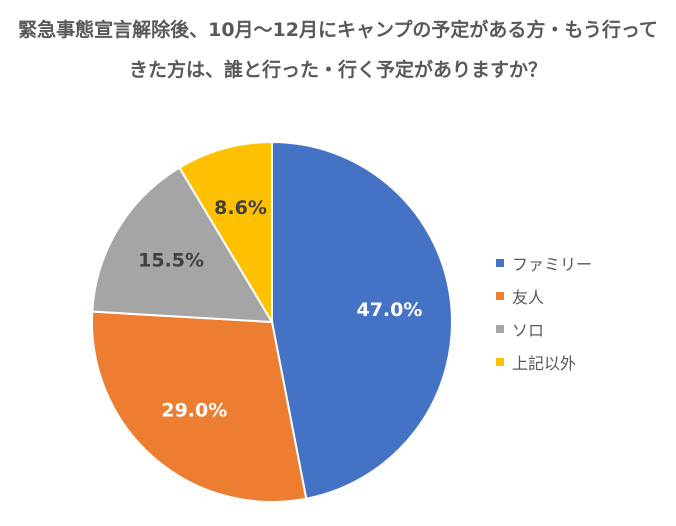  Describe the element at coordinates (194, 410) in the screenshot. I see `data-label-2: 29.0%` at that location.